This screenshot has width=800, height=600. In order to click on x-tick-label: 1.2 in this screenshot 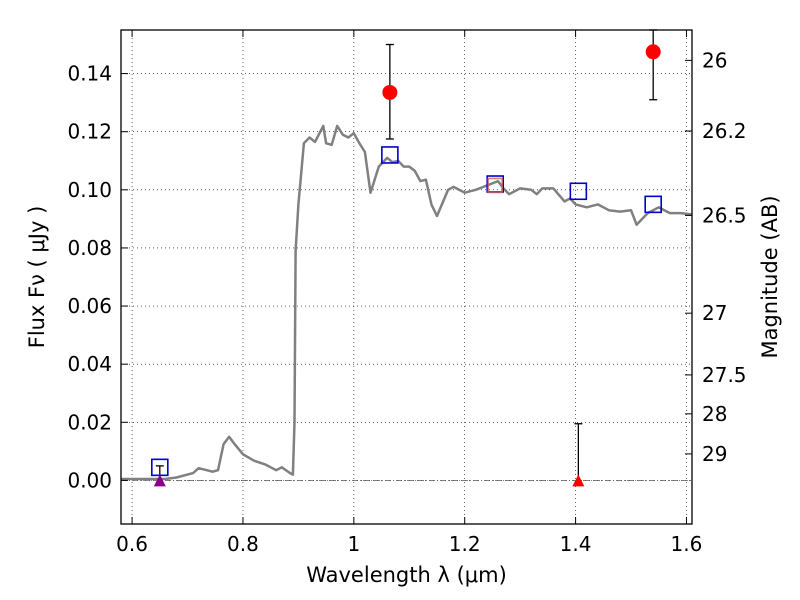, I will do `click(465, 544)`.